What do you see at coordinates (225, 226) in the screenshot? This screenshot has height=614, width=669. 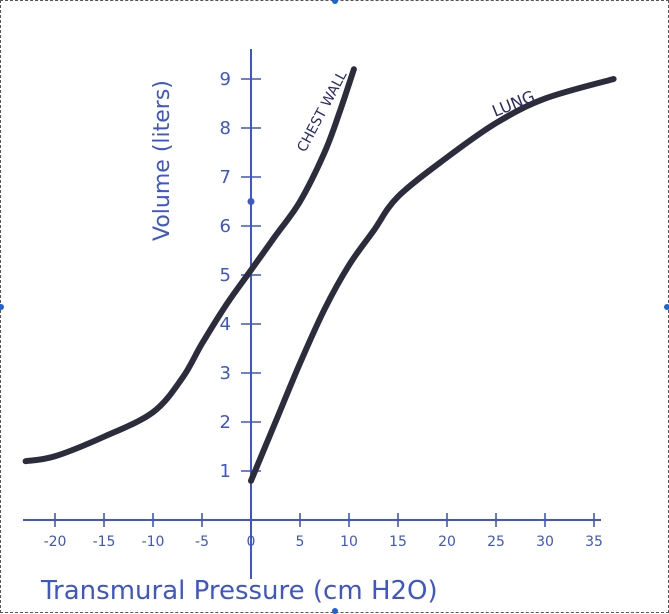 I see `y-tick-label: 6` at bounding box center [225, 226].